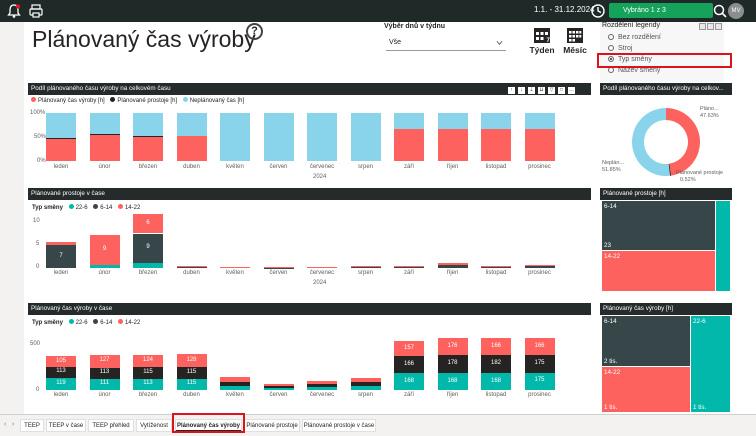  I want to click on expand-all-icon: ⇊, so click(541, 90).